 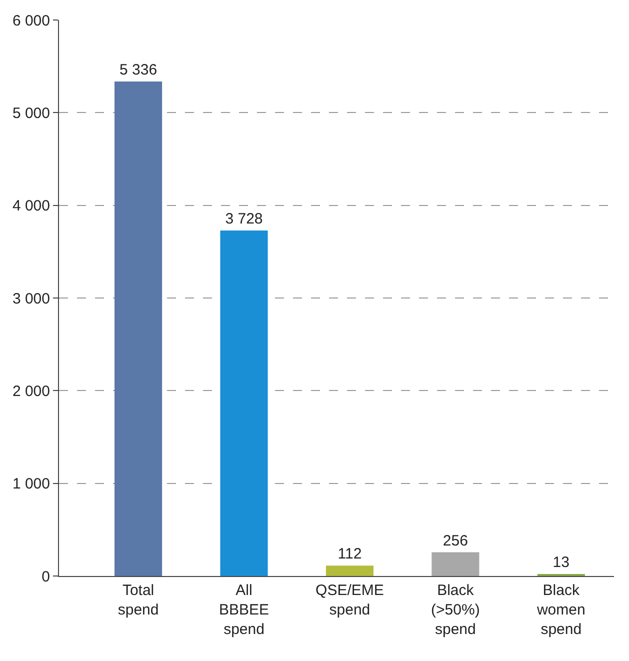 What do you see at coordinates (561, 610) in the screenshot?
I see `x-tick-label: Black women spend` at bounding box center [561, 610].